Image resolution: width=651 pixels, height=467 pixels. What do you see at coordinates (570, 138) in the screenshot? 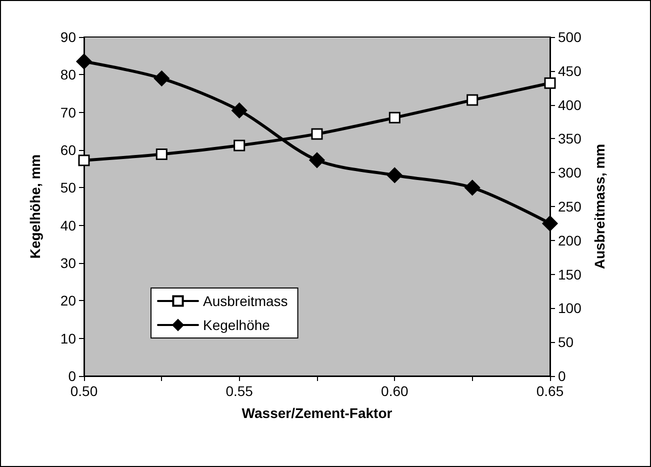
I see `y2-tick-label: 350` at bounding box center [570, 138].